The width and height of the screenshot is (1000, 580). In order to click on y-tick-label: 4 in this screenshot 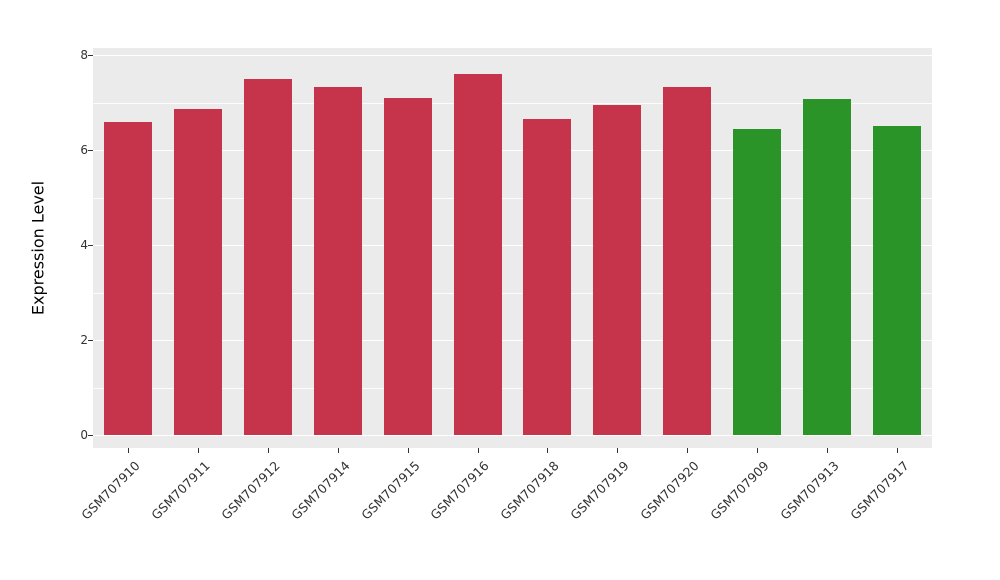, I will do `click(84, 245)`.